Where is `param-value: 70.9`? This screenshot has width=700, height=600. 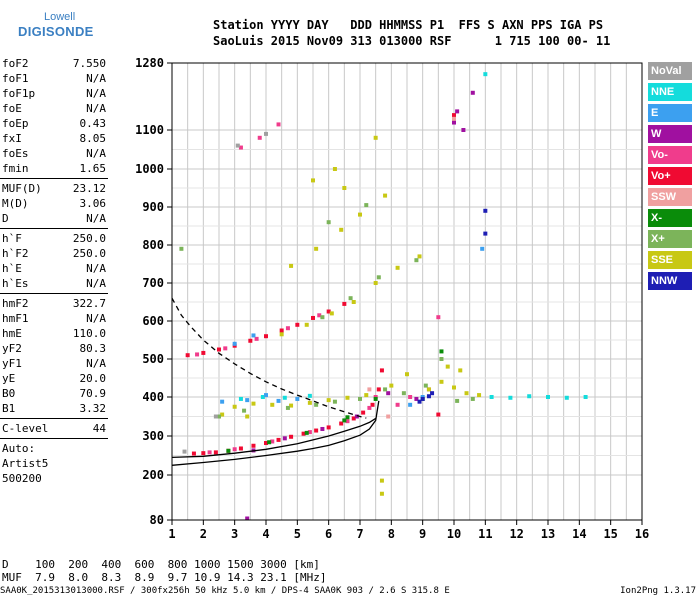 param-value: 70.9 is located at coordinates (93, 393).